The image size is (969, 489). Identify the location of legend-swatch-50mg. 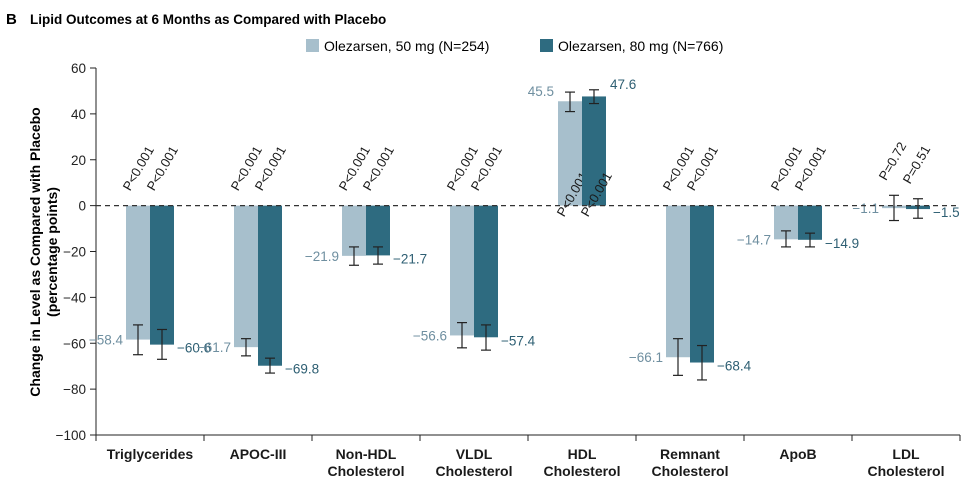
(312, 45).